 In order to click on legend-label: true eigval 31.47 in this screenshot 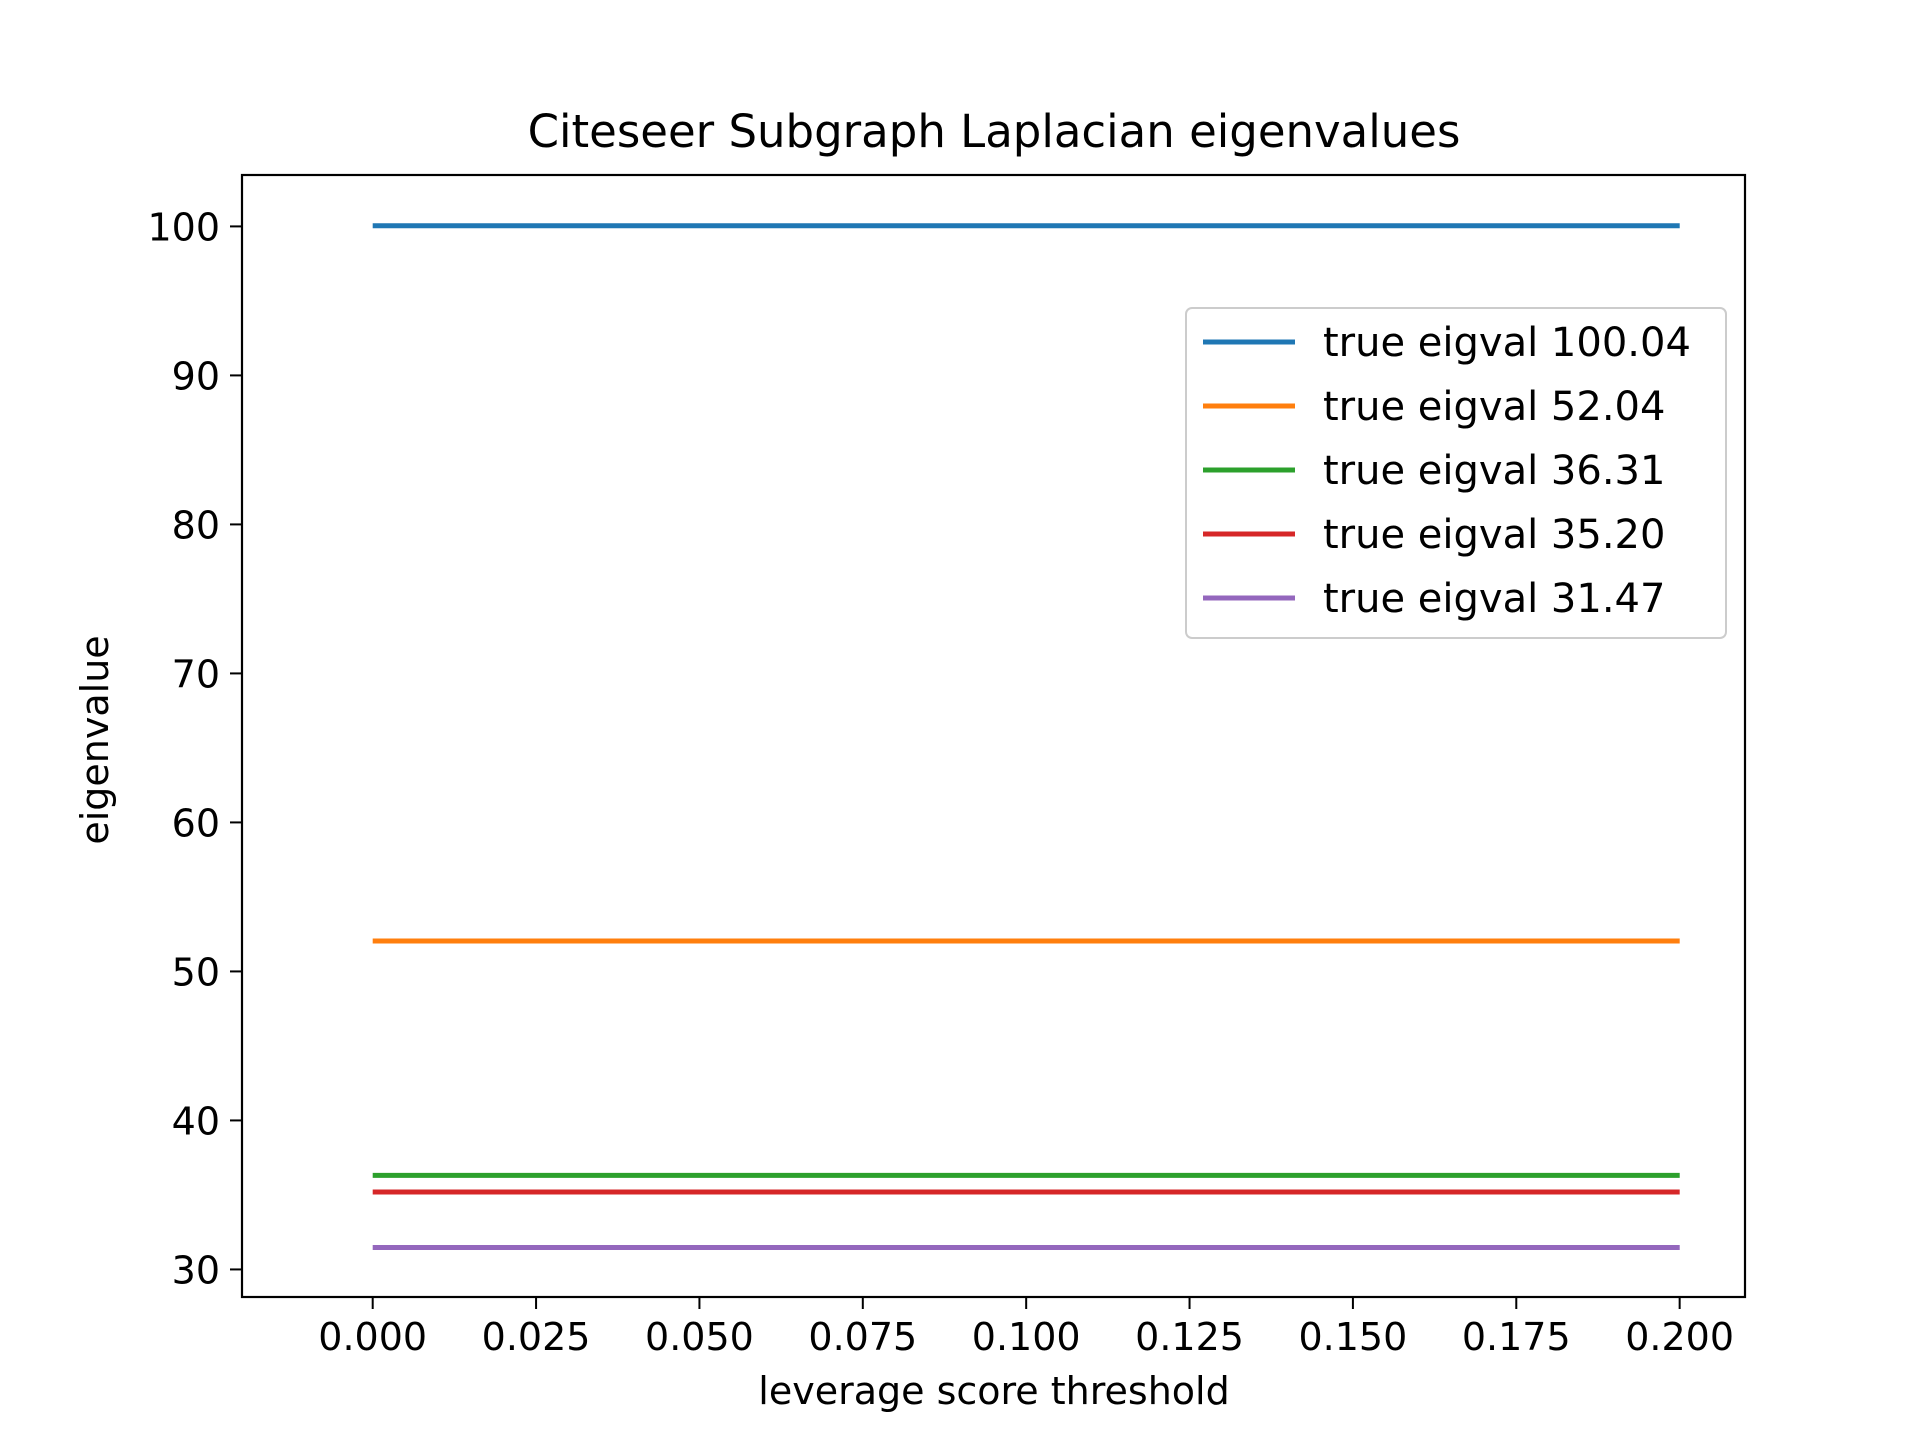, I will do `click(1494, 599)`.